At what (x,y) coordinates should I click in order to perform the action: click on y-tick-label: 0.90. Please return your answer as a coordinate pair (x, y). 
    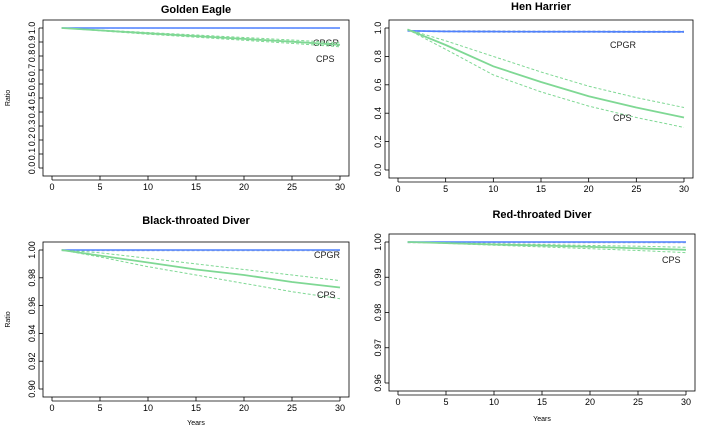
    Looking at the image, I should click on (32, 389).